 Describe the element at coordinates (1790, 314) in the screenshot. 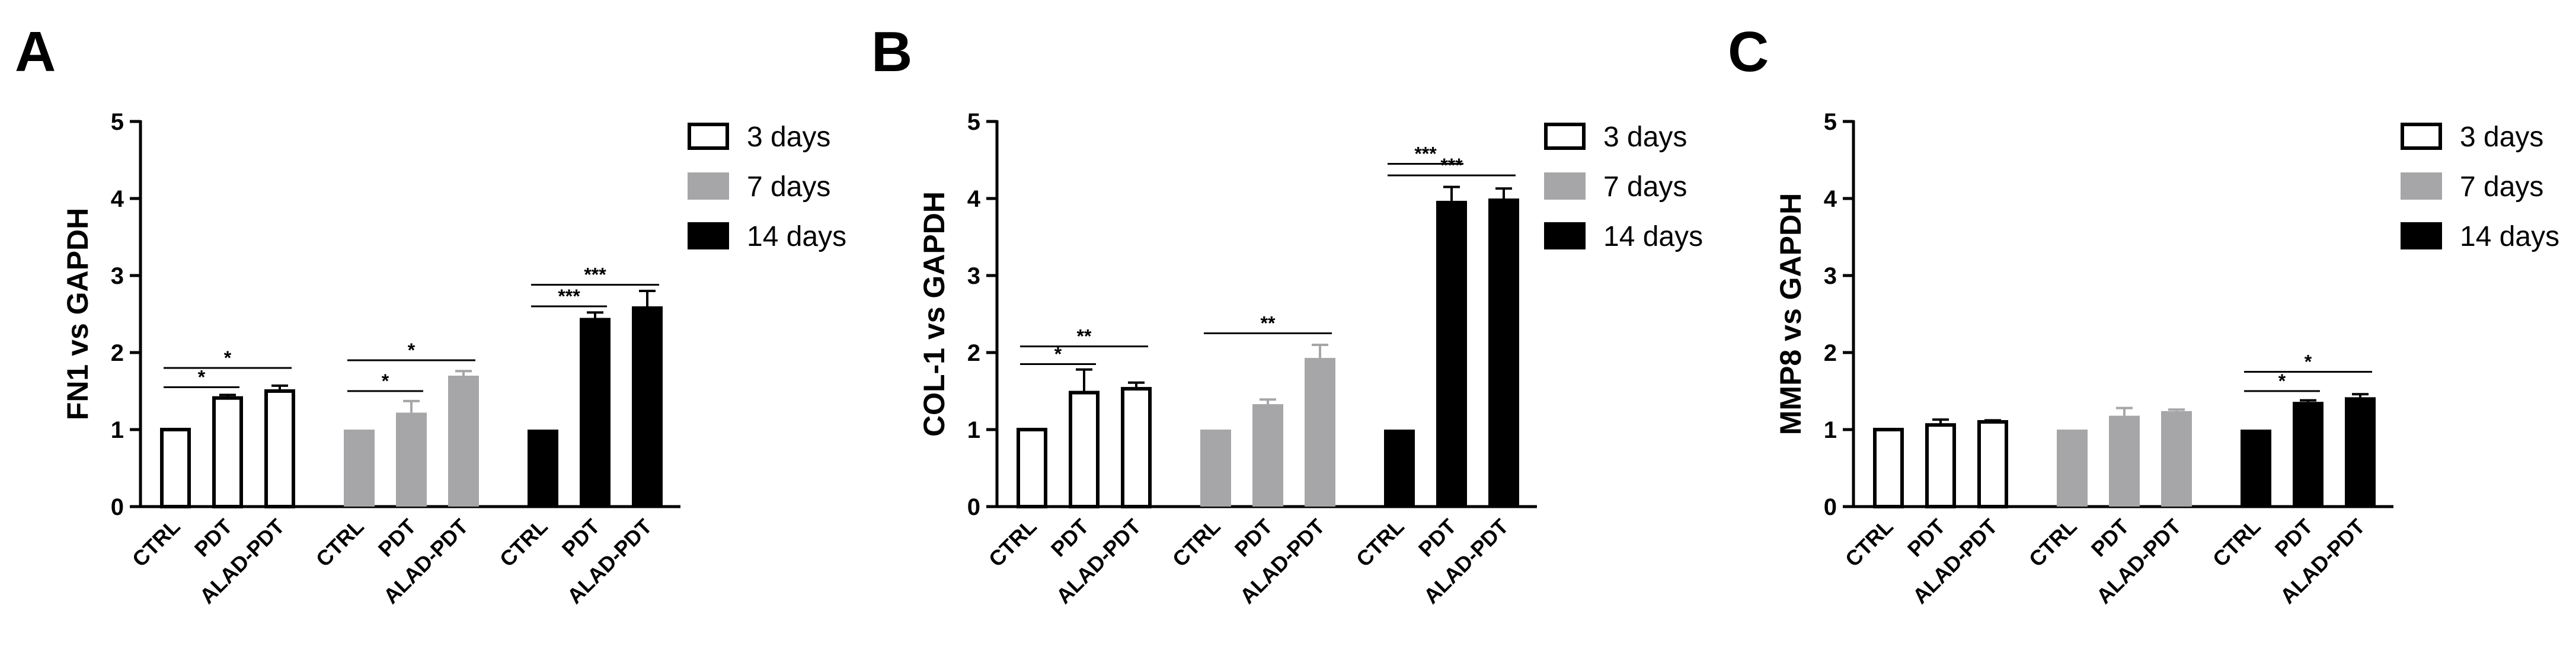

I see `y-axis-label: MMP8 vs GAPDH` at that location.